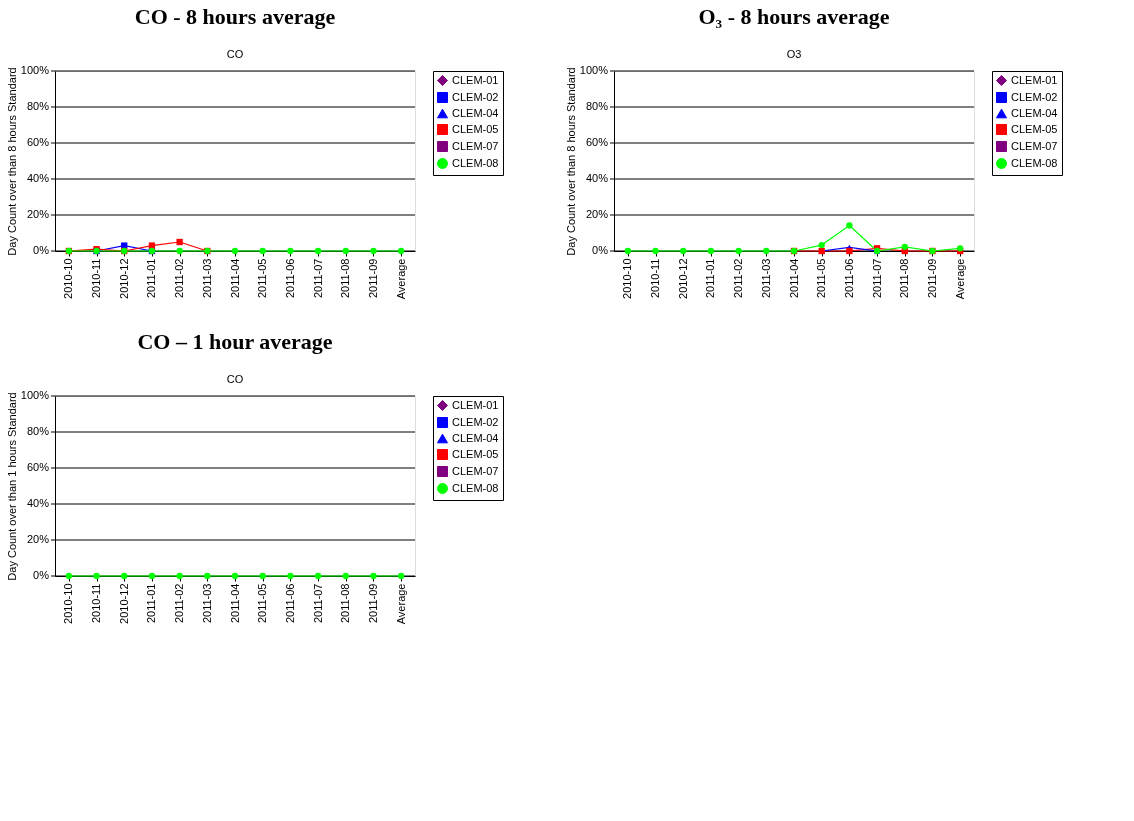  What do you see at coordinates (794, 16) in the screenshot?
I see `chart-title: O₃ - 8 hours average` at bounding box center [794, 16].